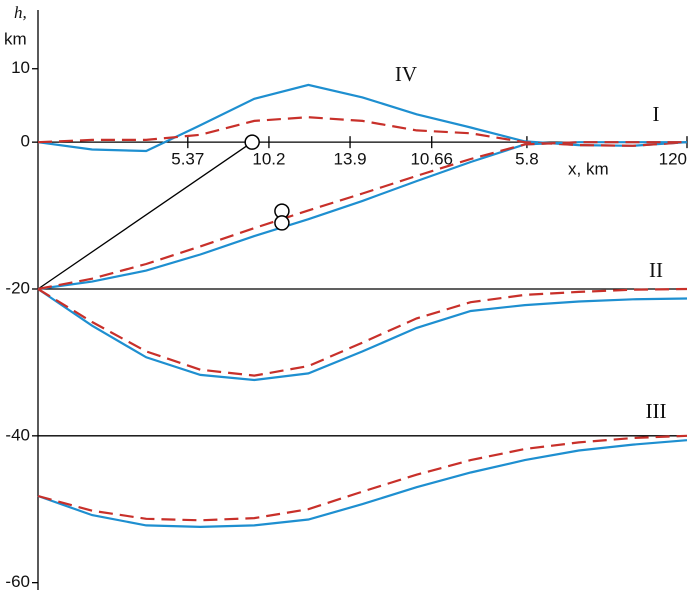 The image size is (700, 595). Describe the element at coordinates (656, 114) in the screenshot. I see `annotation: I` at that location.